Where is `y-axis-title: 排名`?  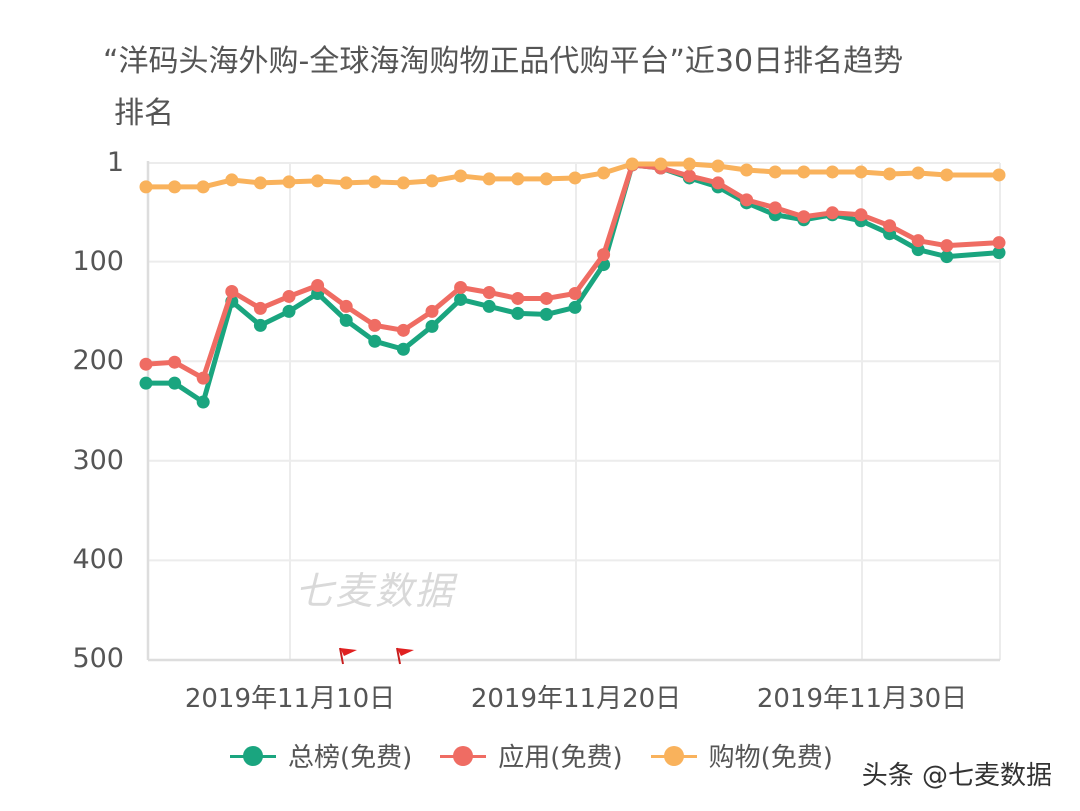
y-axis-title: 排名 is located at coordinates (144, 113).